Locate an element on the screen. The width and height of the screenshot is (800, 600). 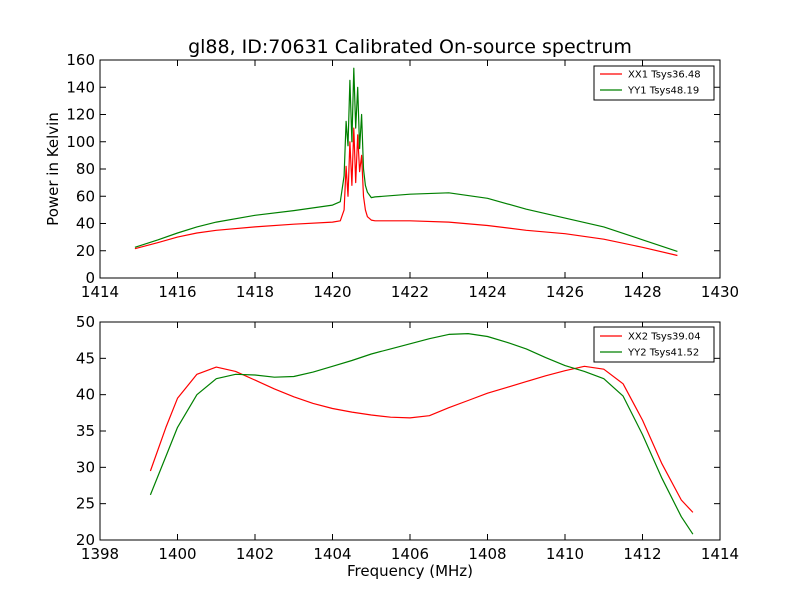
bottom-xtick-label: 1414 is located at coordinates (720, 554).